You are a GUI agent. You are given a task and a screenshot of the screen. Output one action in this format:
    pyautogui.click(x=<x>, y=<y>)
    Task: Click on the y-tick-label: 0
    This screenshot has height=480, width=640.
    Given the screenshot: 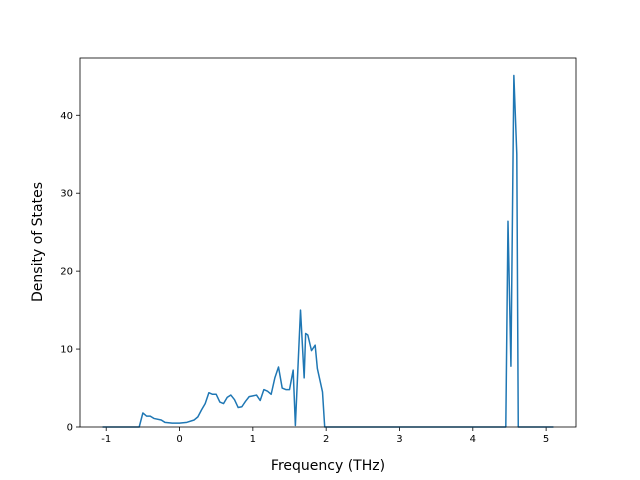 What is the action you would take?
    pyautogui.click(x=70, y=428)
    